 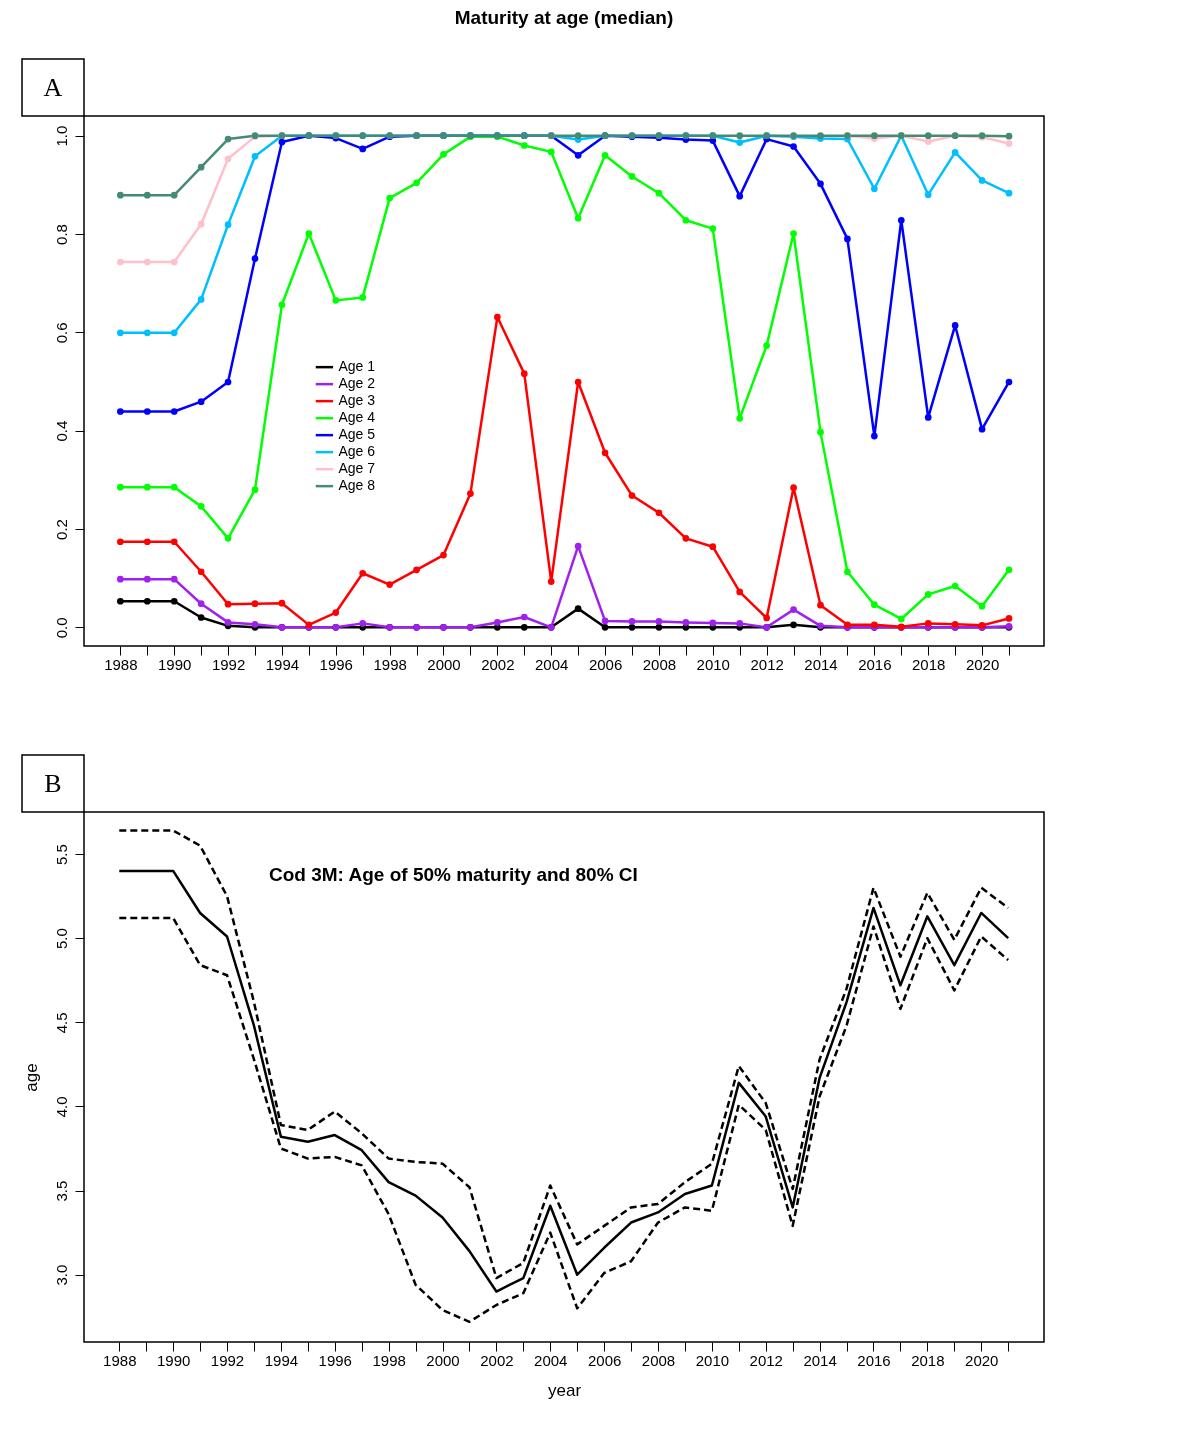 What do you see at coordinates (61, 1023) in the screenshot?
I see `y-tick-label: 4.5` at bounding box center [61, 1023].